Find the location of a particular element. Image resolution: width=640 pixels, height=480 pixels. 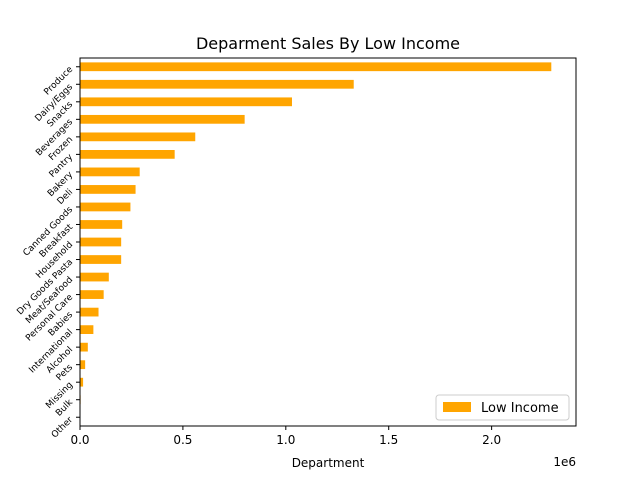

x-axis: 0.0 0.5 1.0 1.5 2.0 is located at coordinates (285, 436).